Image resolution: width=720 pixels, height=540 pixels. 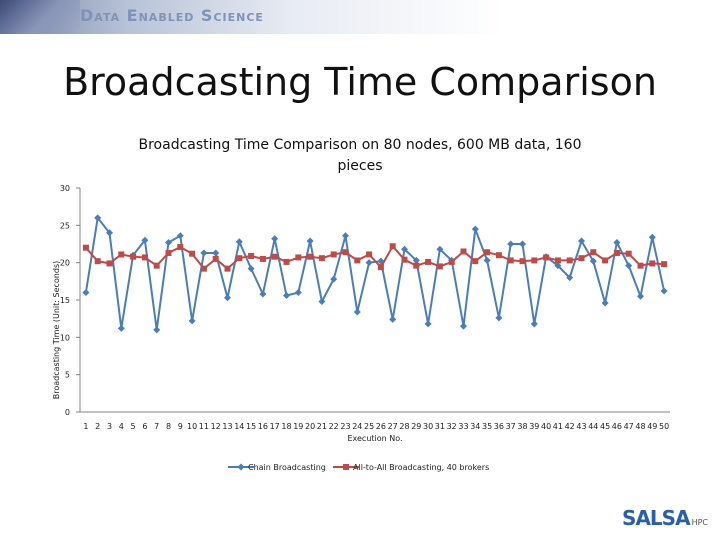 I want to click on x-tick-label: 16, so click(x=263, y=426).